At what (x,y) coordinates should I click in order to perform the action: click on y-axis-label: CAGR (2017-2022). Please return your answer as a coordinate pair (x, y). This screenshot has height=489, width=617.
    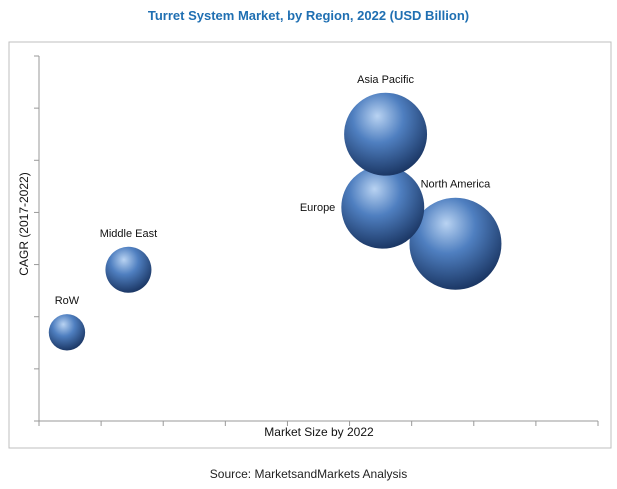
    Looking at the image, I should click on (24, 223).